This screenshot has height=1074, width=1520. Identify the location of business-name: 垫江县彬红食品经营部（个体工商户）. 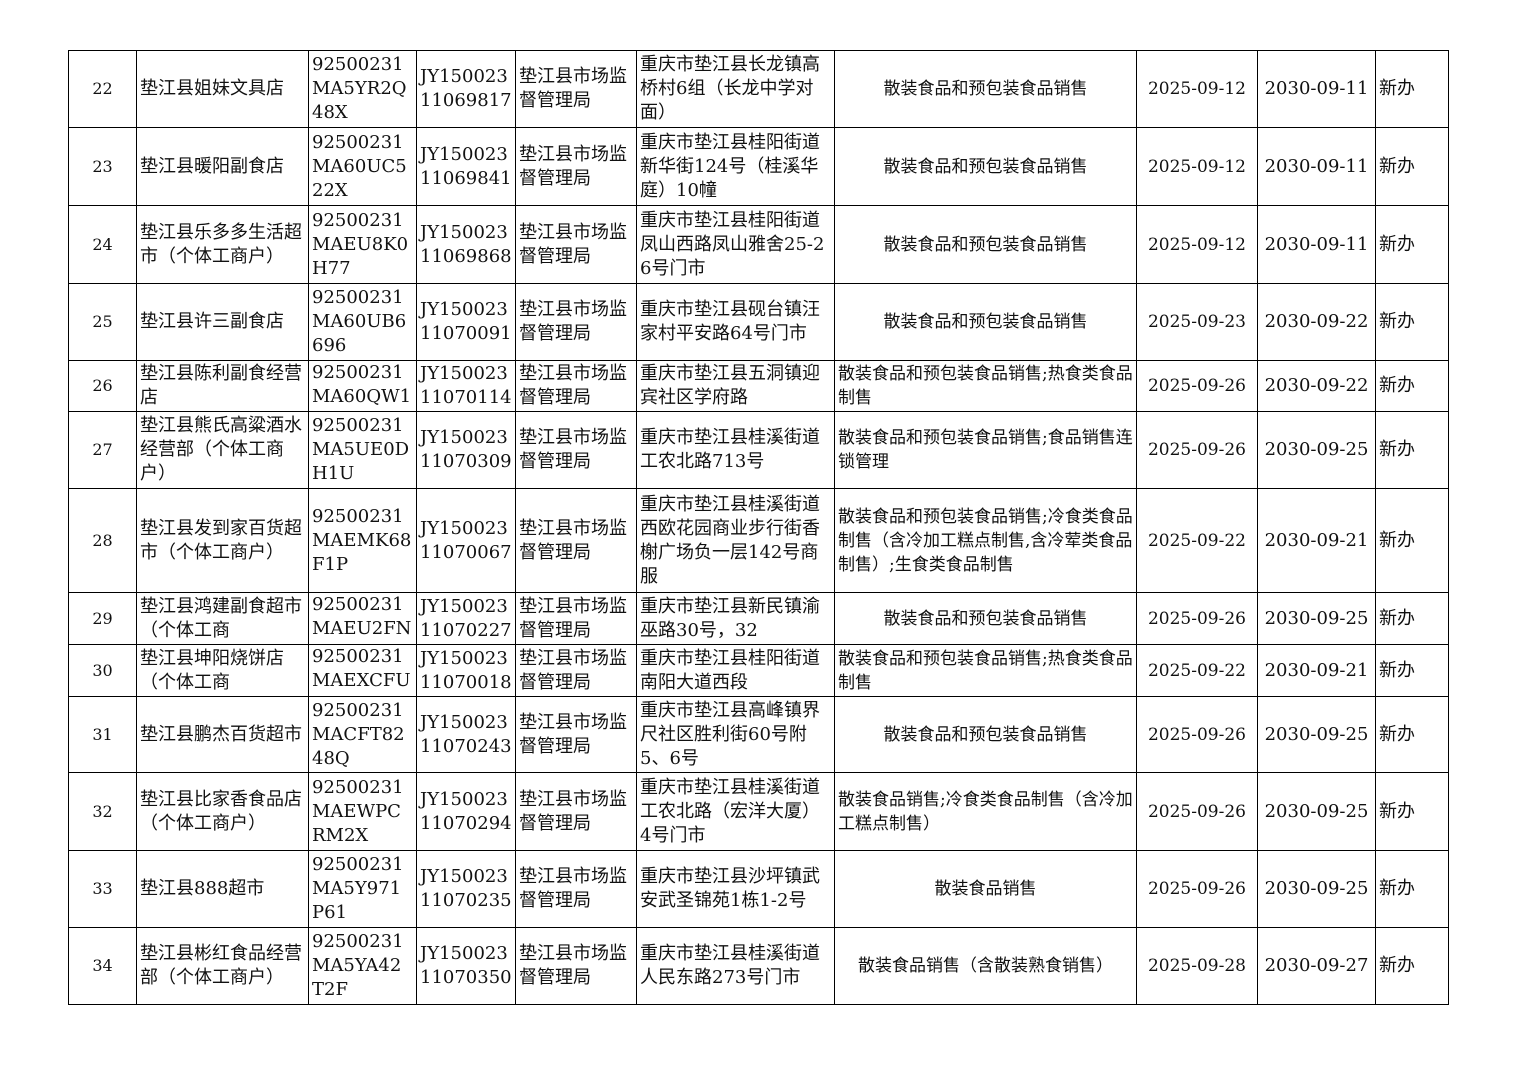
(221, 965).